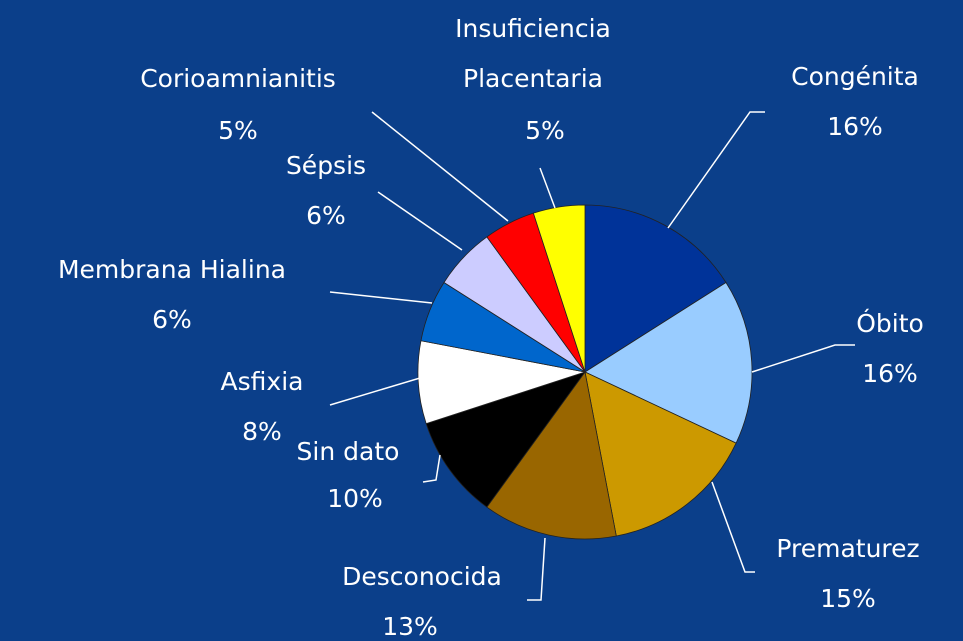 This screenshot has width=963, height=641. What do you see at coordinates (410, 626) in the screenshot?
I see `slice-value-label: 13%` at bounding box center [410, 626].